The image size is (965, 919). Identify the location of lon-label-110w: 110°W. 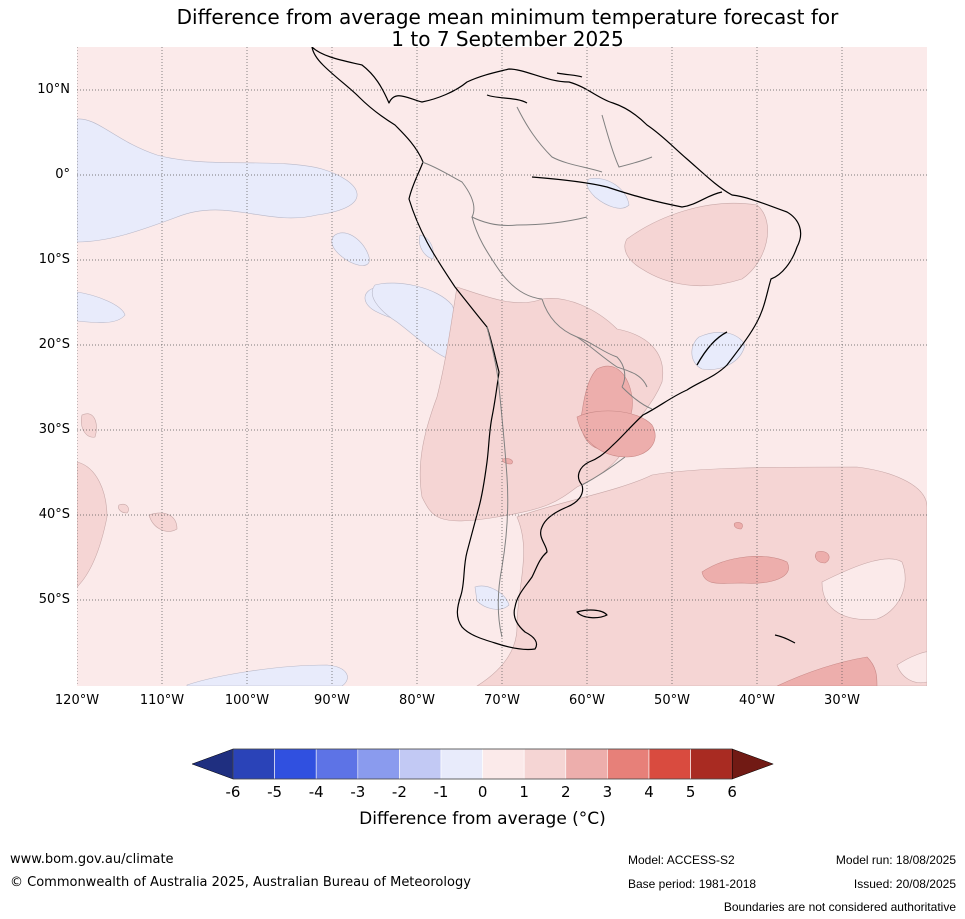
(162, 700).